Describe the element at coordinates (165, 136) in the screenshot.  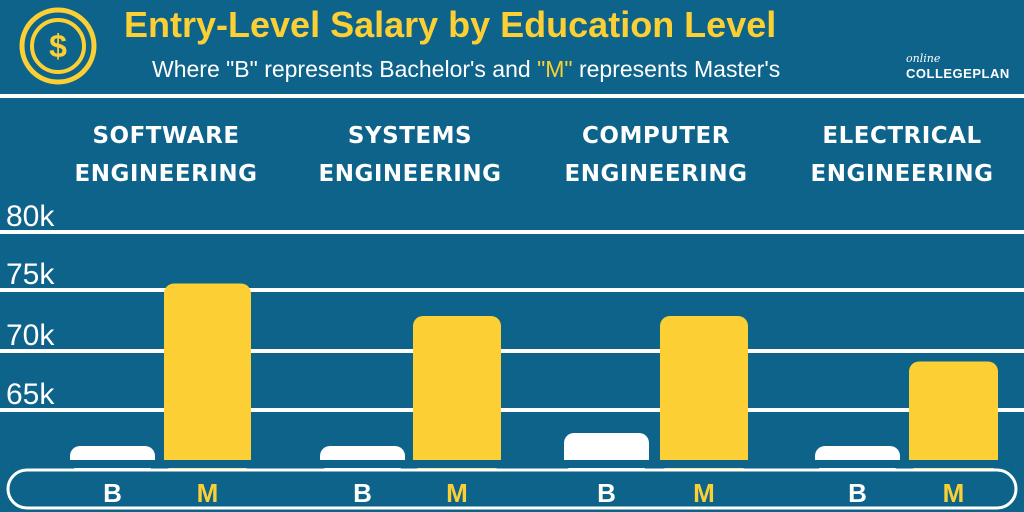
I see `group-label: SOFTWARE` at that location.